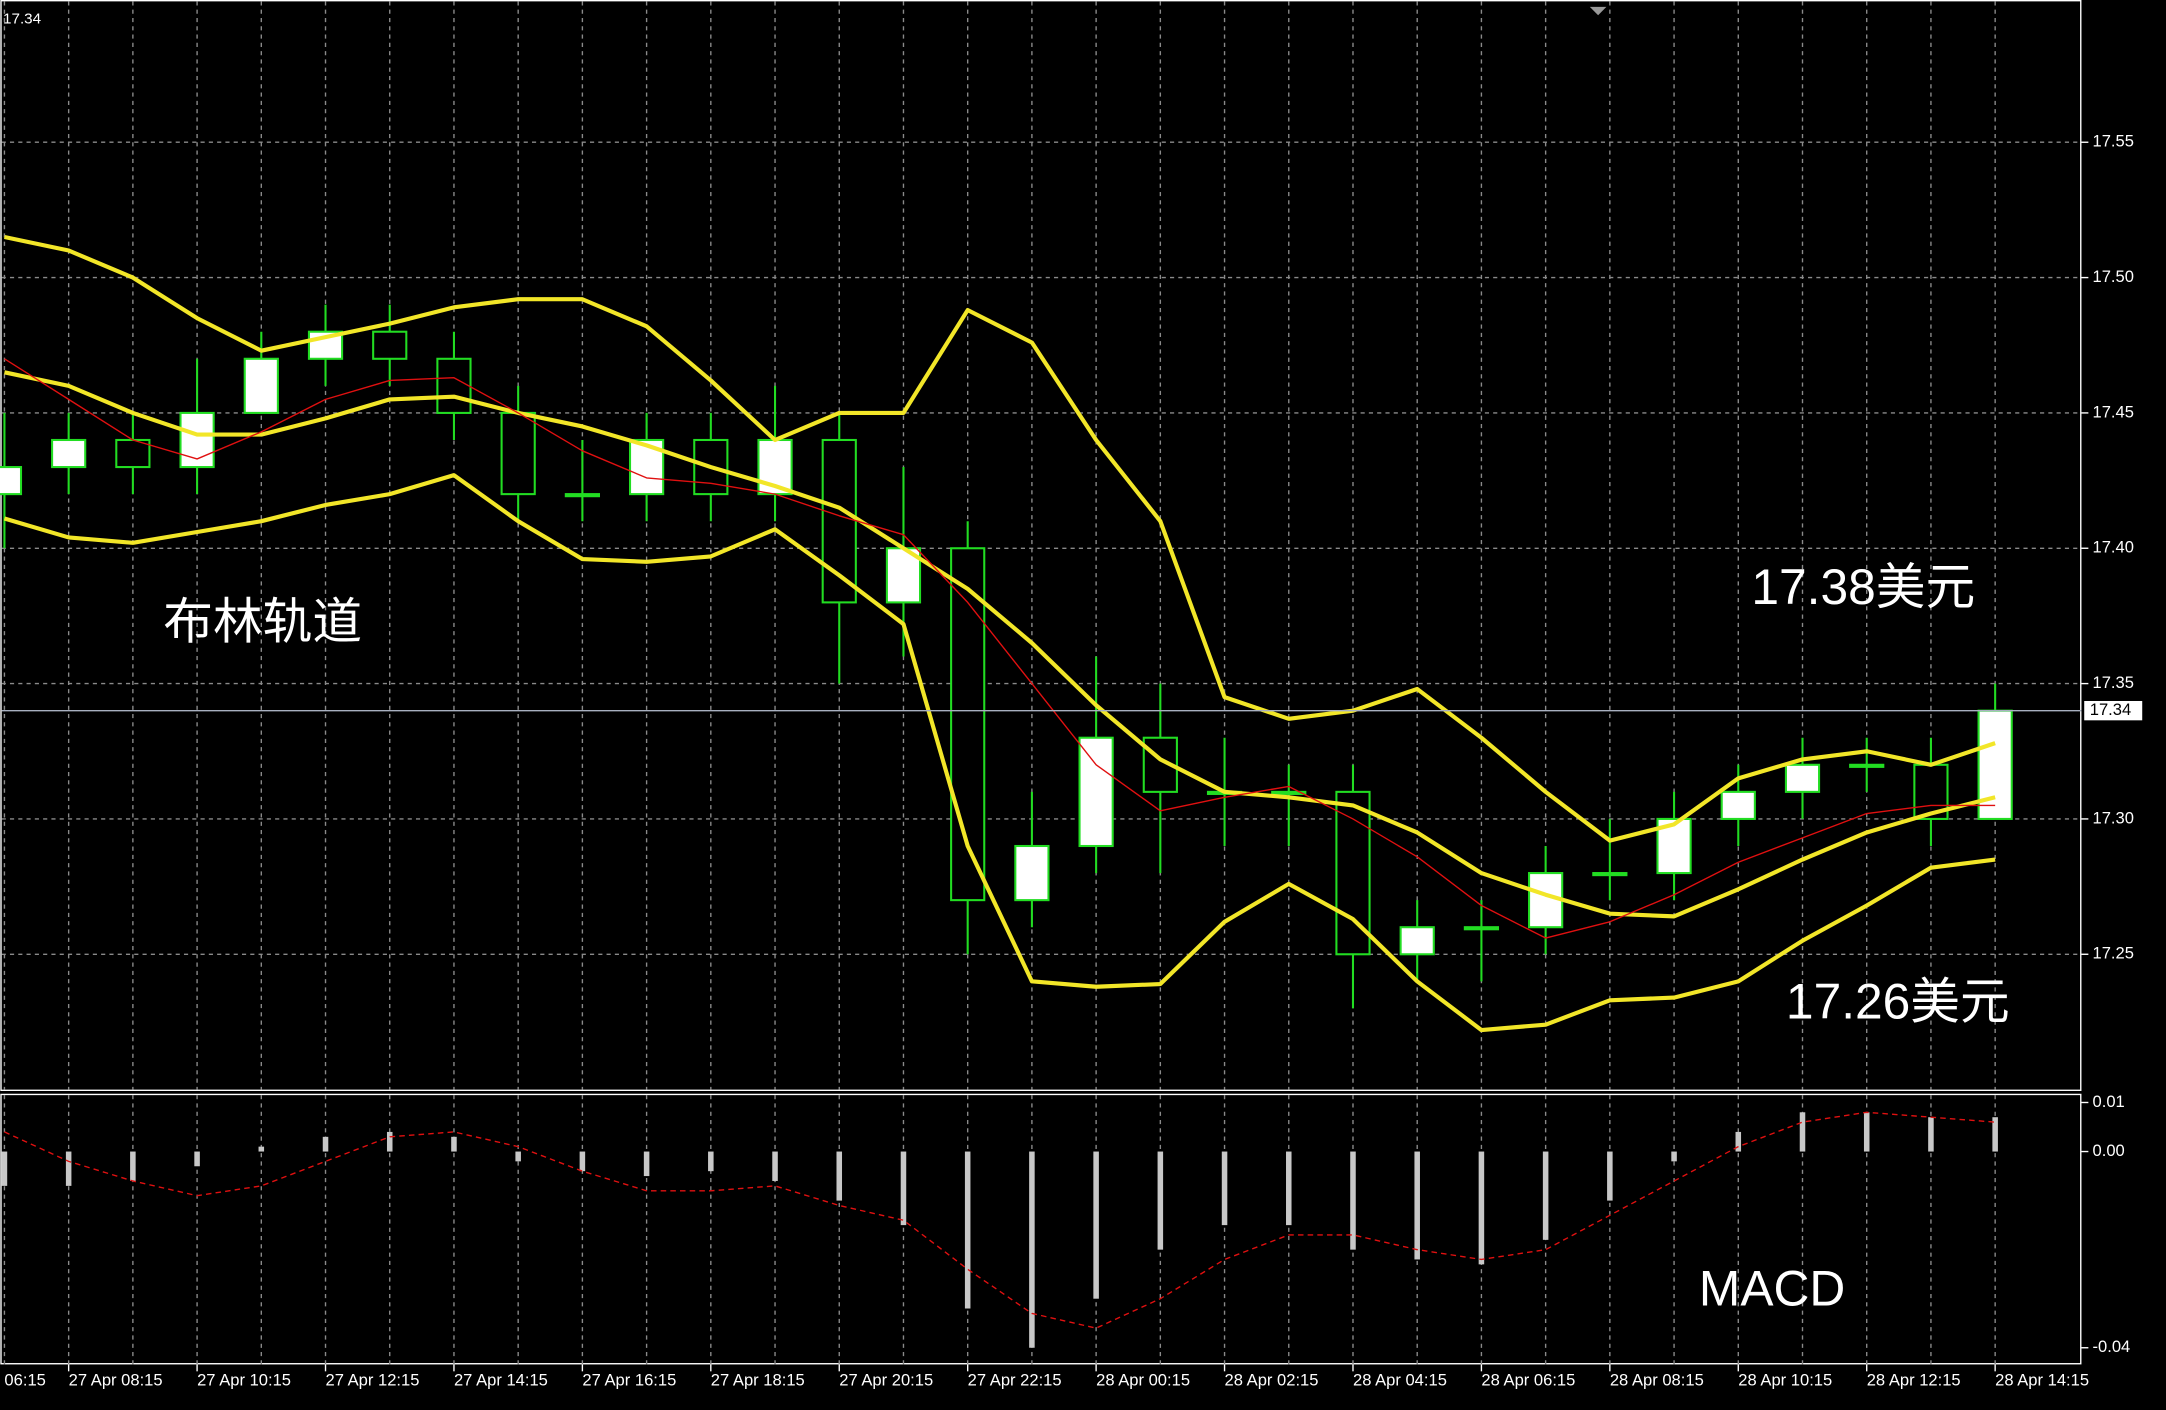 The image size is (2166, 1410). What do you see at coordinates (1000, 1220) in the screenshot?
I see `indicator-line` at bounding box center [1000, 1220].